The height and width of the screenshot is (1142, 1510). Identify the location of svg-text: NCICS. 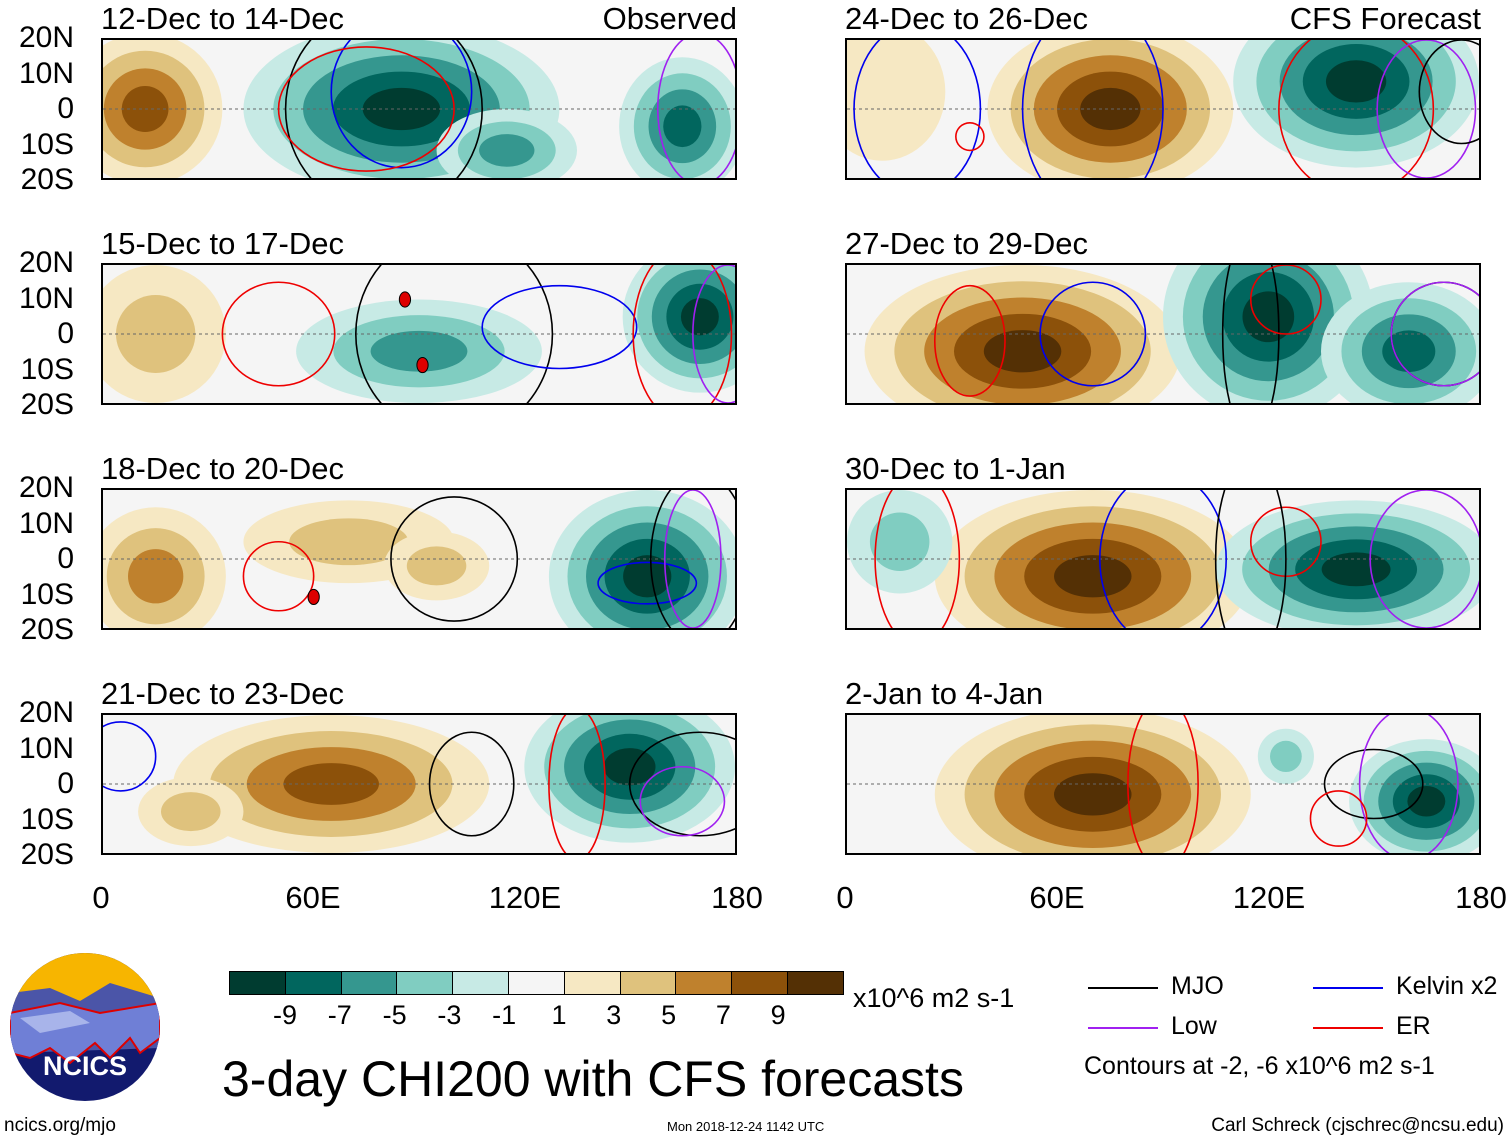
(85, 1066).